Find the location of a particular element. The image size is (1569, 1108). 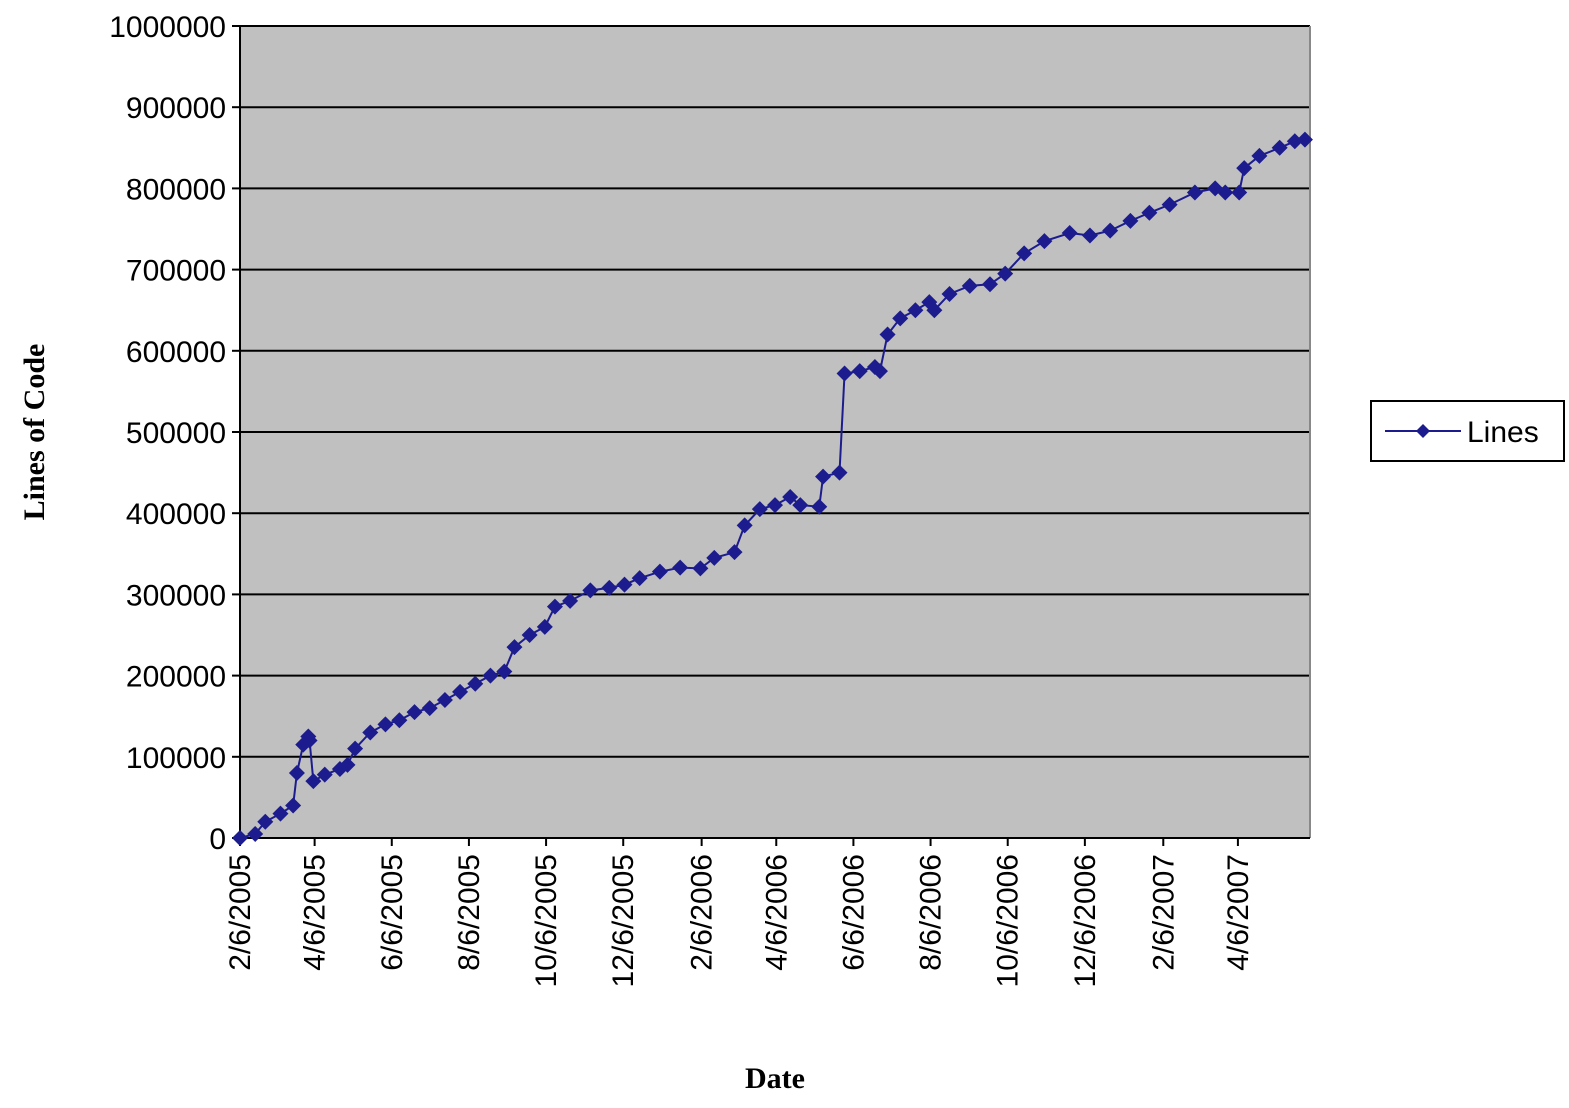

x-tick-label: 4/6/2006 is located at coordinates (776, 912).